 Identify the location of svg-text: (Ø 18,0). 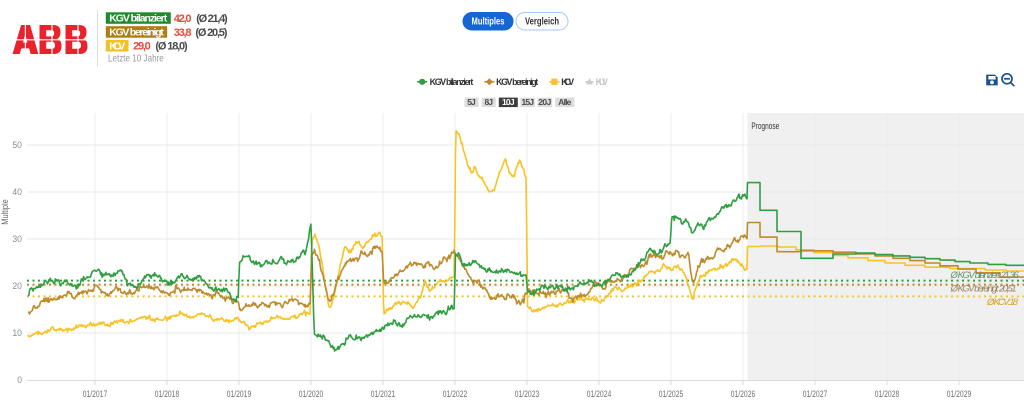
(171, 47).